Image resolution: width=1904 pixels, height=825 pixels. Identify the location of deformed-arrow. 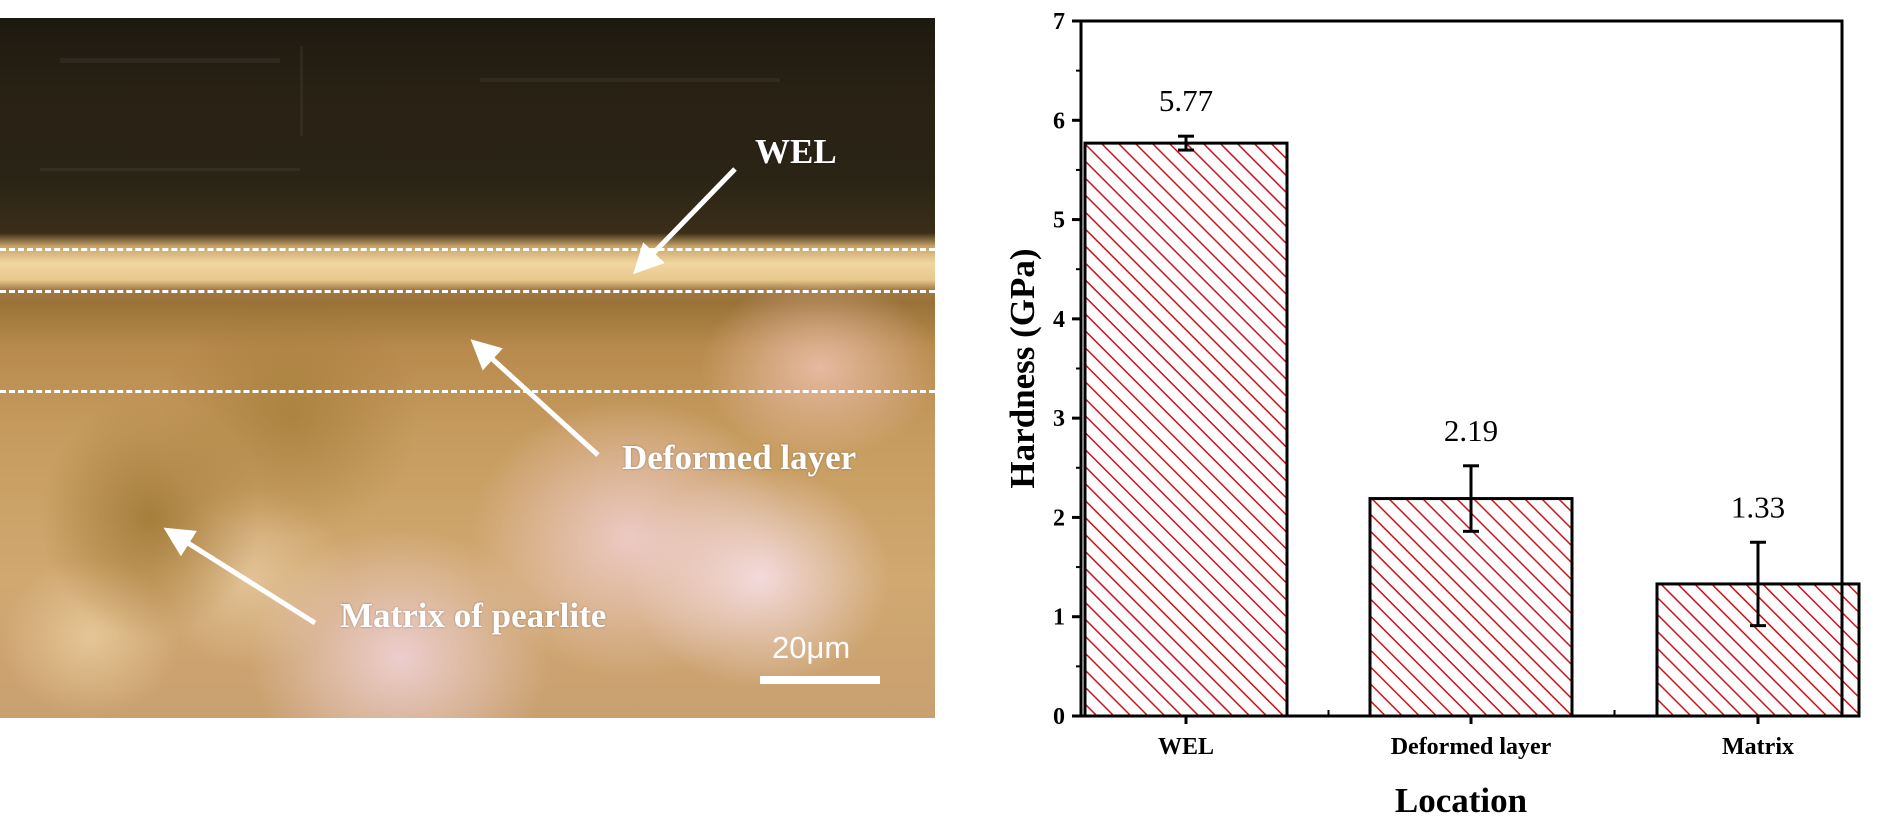
(535, 398).